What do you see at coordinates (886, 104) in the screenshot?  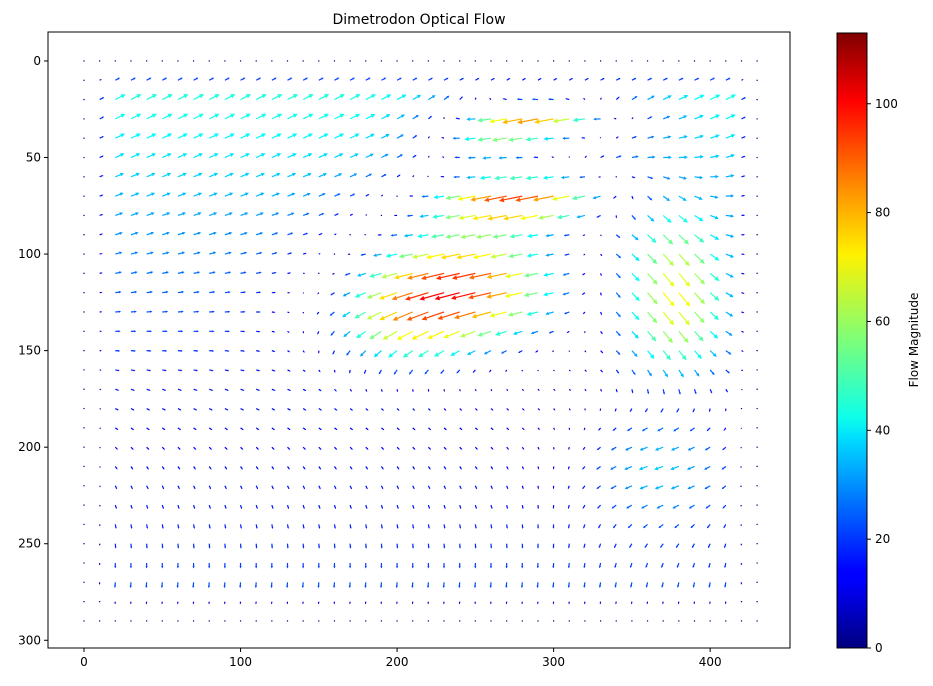 I see `colorbar-tick-label: 100` at bounding box center [886, 104].